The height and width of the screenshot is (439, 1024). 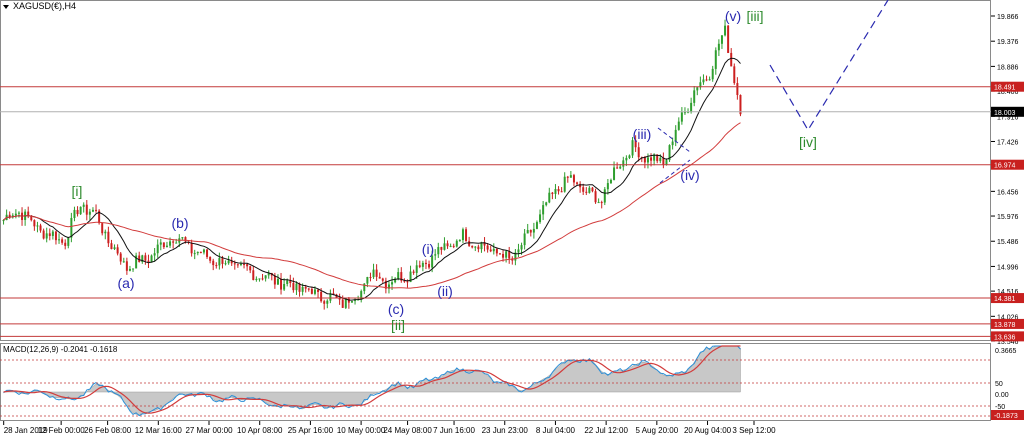 I want to click on price-axis-tick: 14.996, so click(x=1008, y=267).